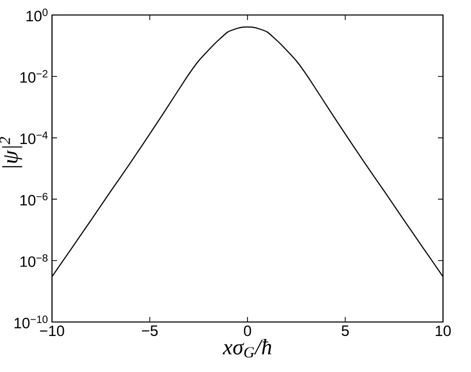  Describe the element at coordinates (247, 348) in the screenshot. I see `x-axis-title: xσ$_{G}$/ħ` at that location.